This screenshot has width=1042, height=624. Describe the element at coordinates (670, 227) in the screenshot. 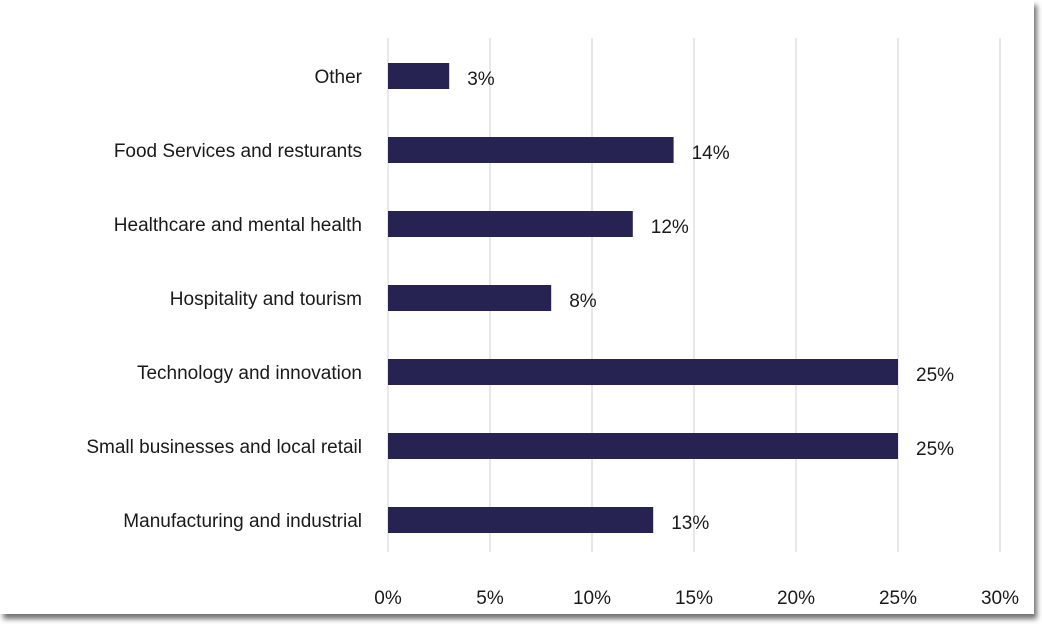

I see `data-label: 12%` at that location.